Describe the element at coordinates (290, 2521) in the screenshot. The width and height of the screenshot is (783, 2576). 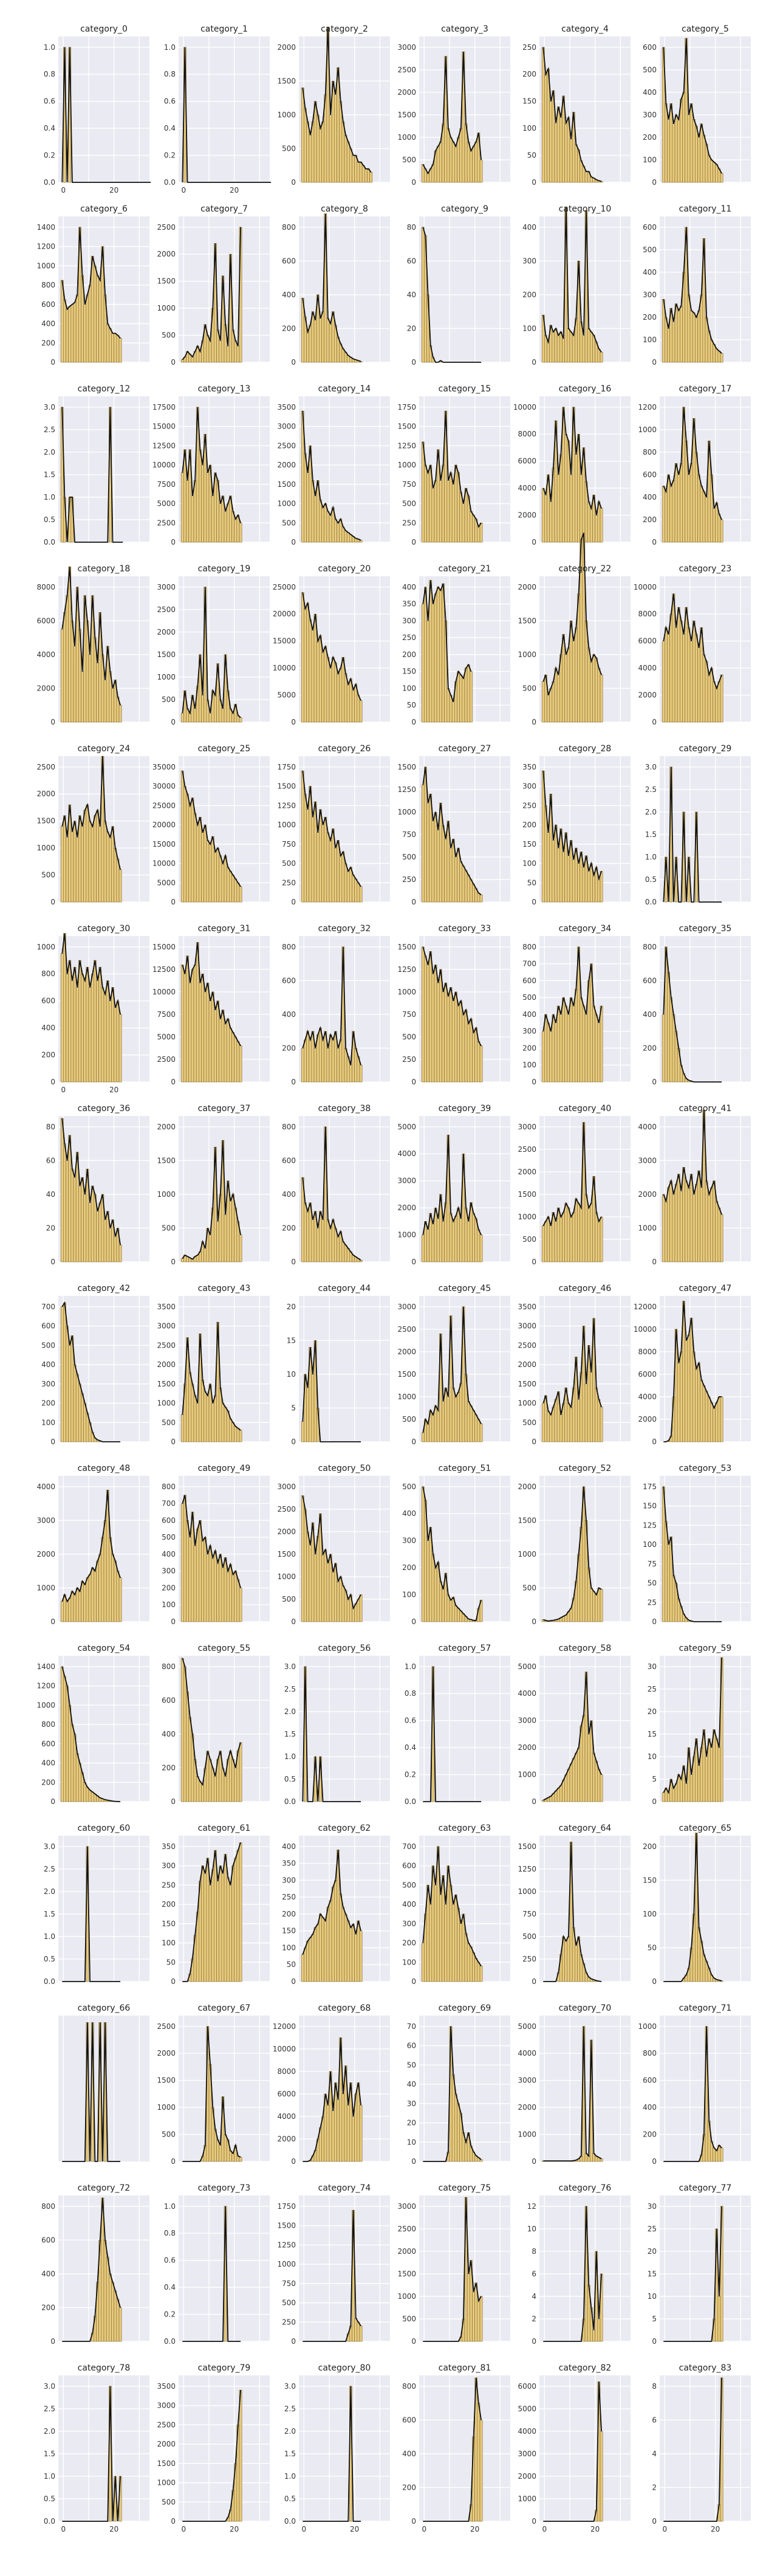
I see `y-tick-label: 0.0` at that location.